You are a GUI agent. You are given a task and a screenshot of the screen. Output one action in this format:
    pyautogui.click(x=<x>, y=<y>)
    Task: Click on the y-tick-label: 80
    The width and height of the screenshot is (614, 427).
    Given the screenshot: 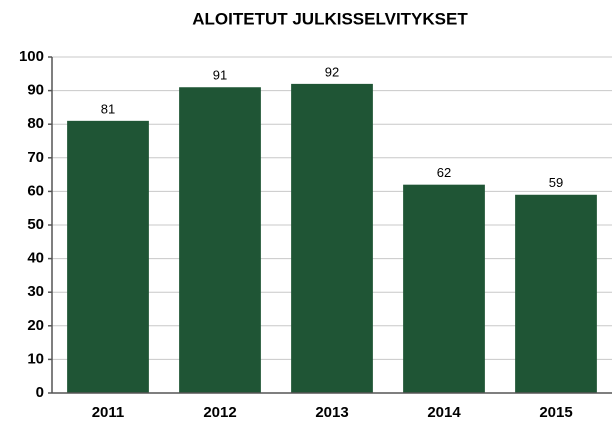 What is the action you would take?
    pyautogui.click(x=35, y=123)
    